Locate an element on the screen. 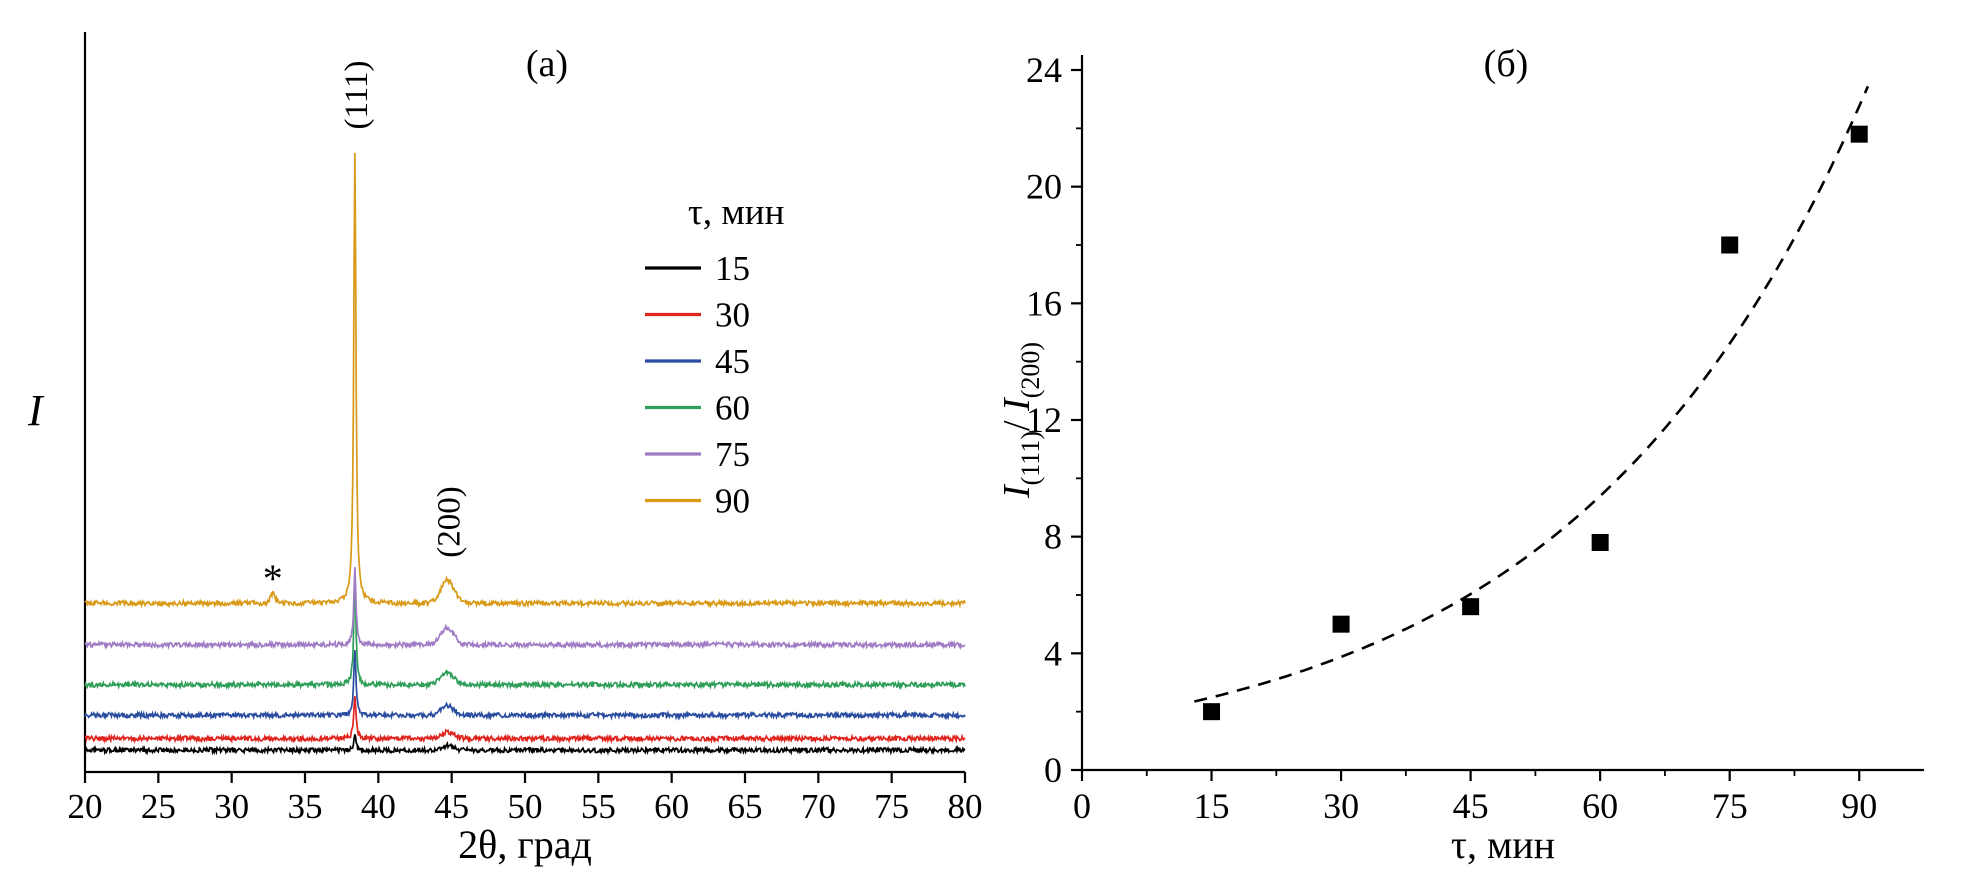 This screenshot has width=1967, height=875. x-tick-label: 50 is located at coordinates (525, 806).